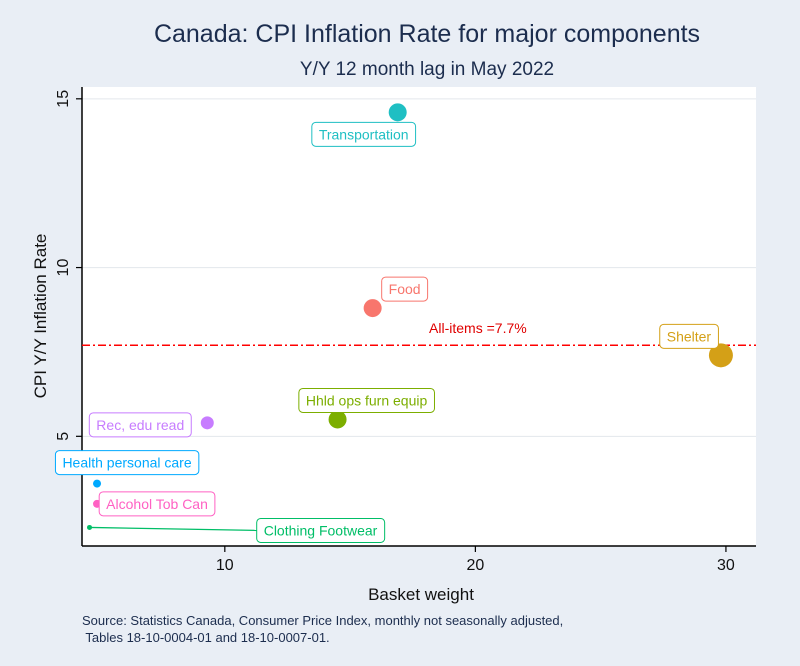  Describe the element at coordinates (427, 69) in the screenshot. I see `chart-subtitle: Y/Y 12 month lag in May 2022` at that location.